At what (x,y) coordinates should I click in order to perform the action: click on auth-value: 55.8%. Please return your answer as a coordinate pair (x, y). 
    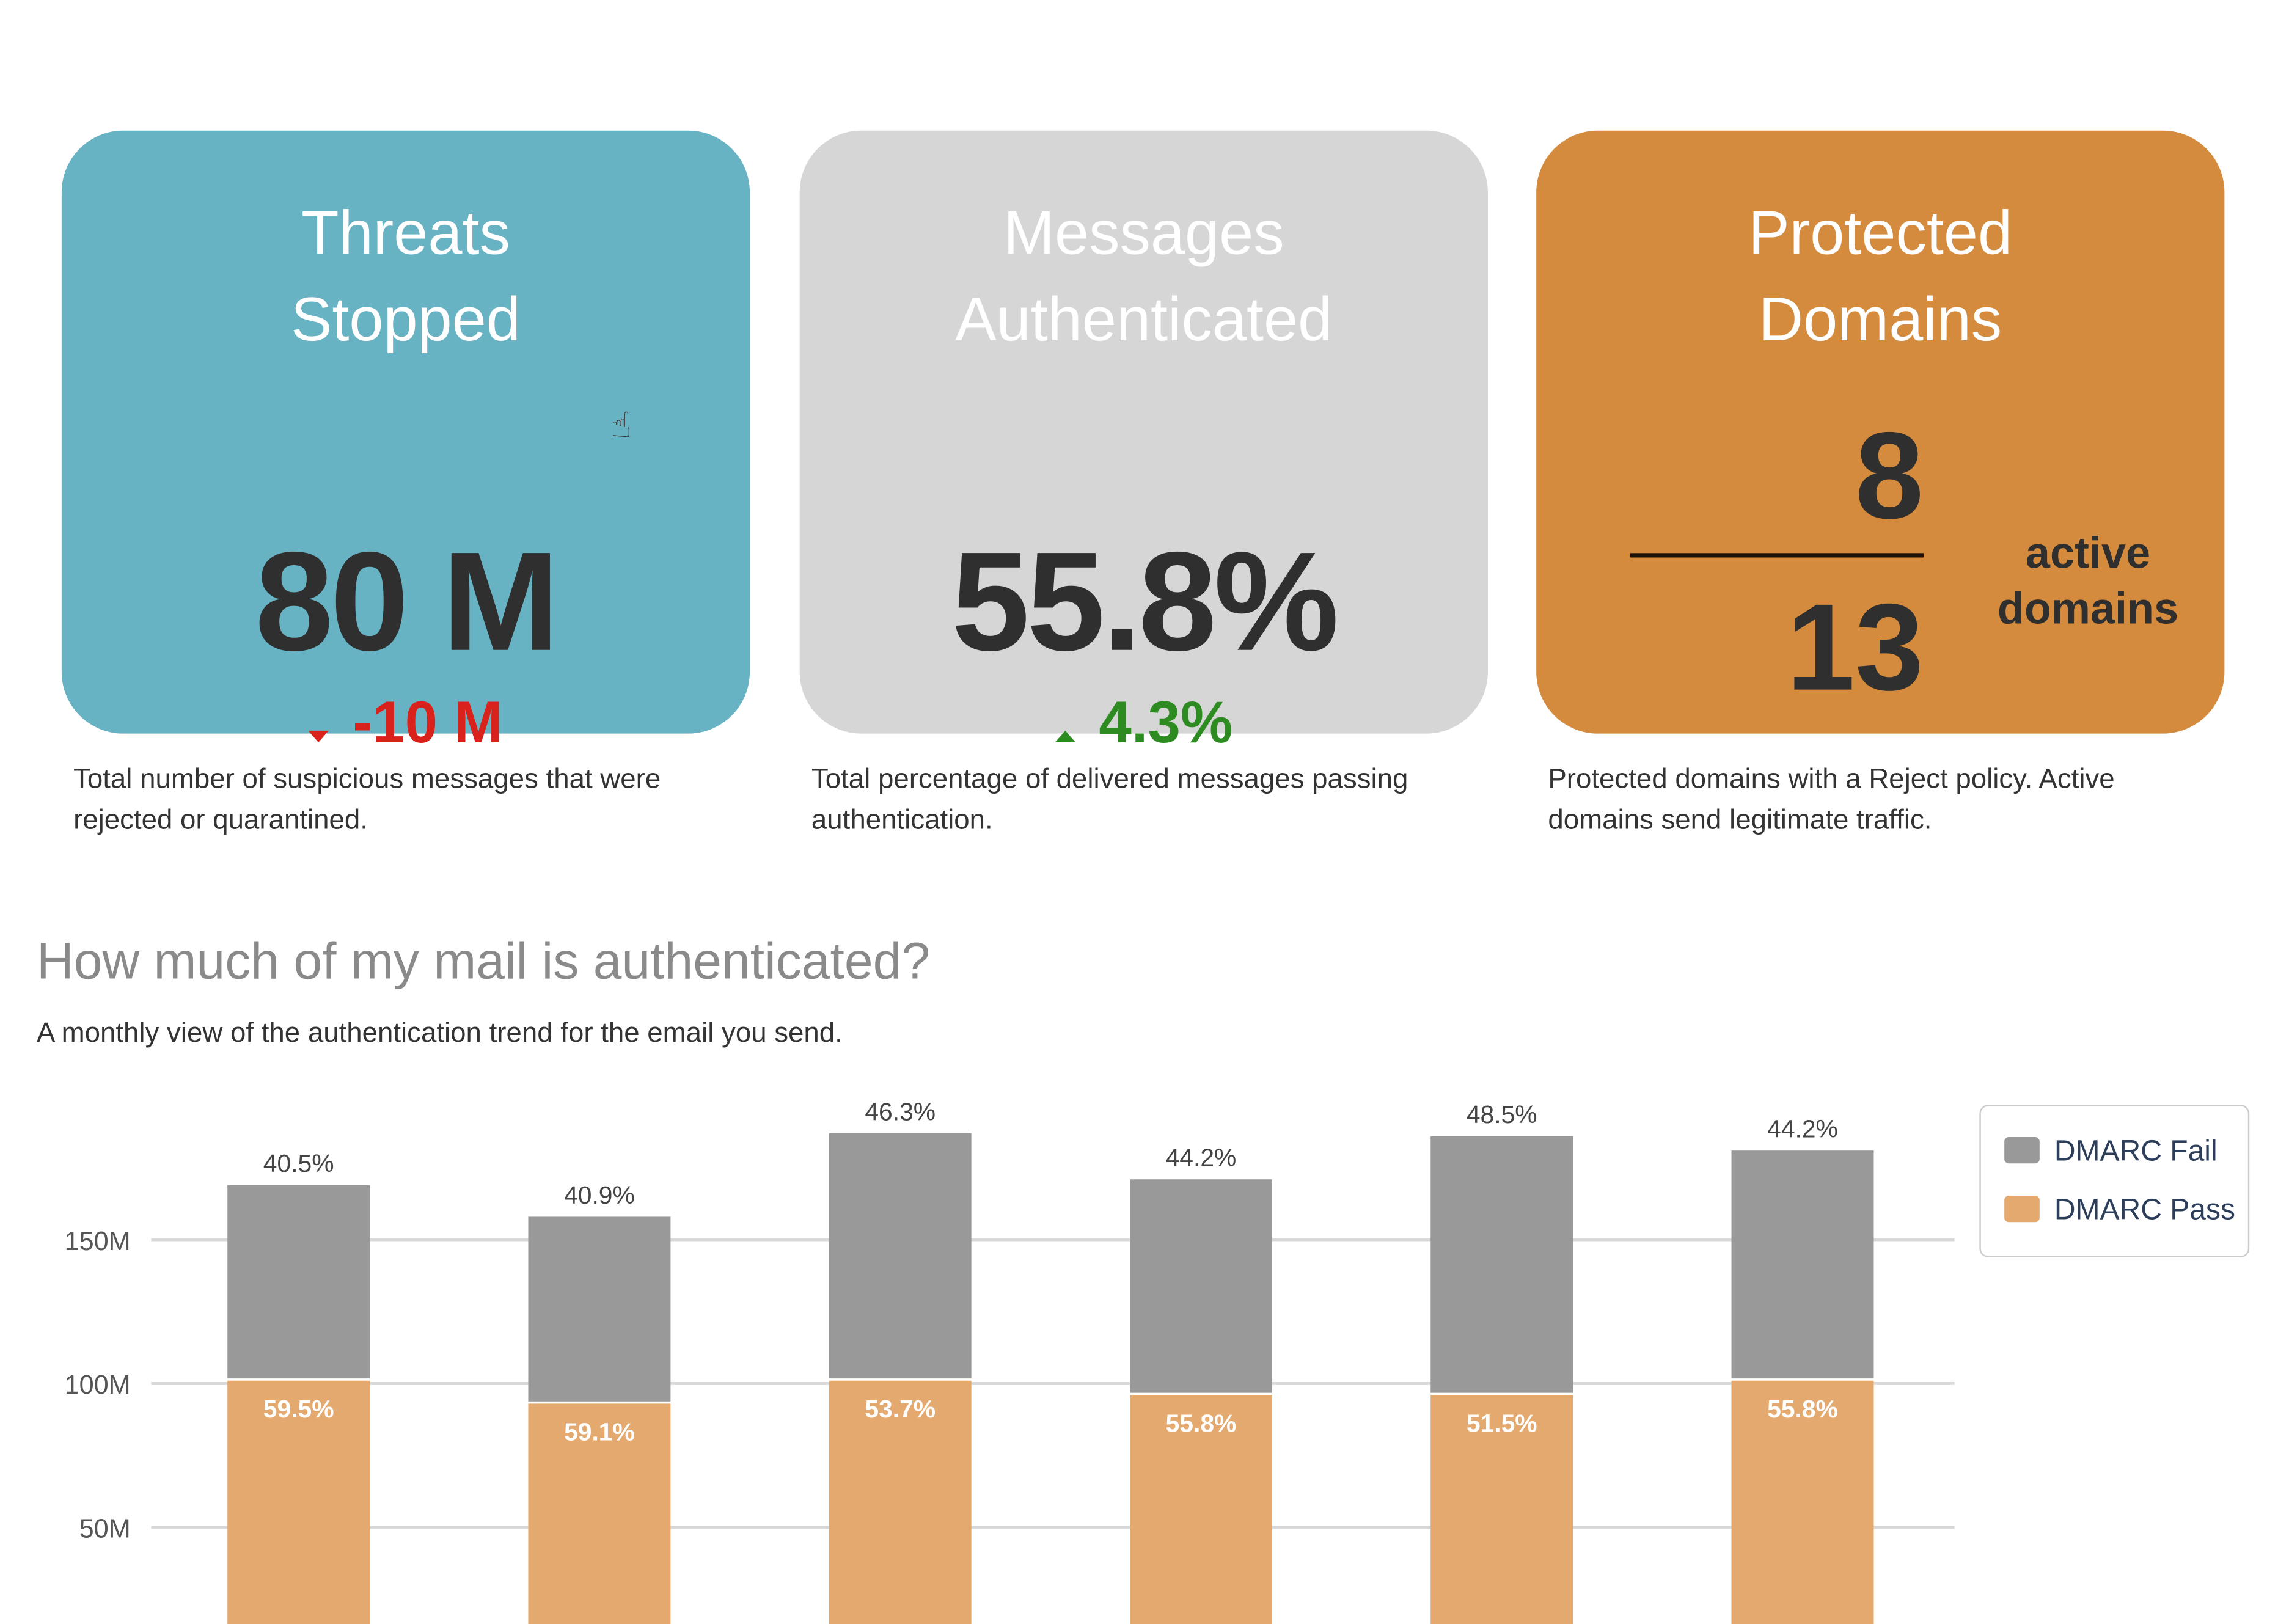
    Looking at the image, I should click on (1145, 602).